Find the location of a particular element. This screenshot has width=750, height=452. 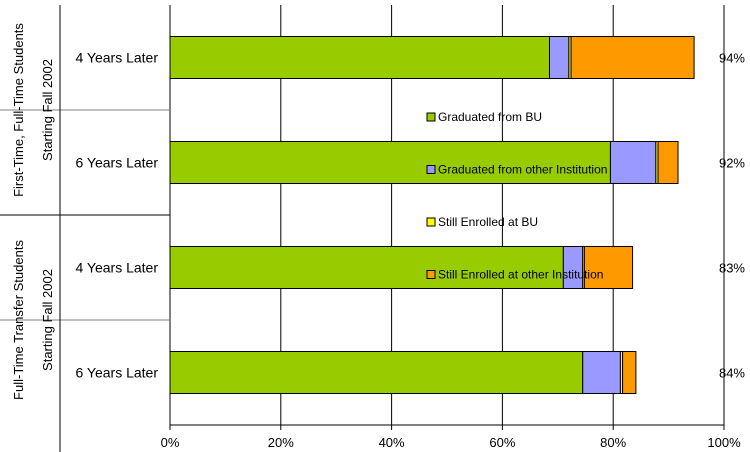

x-tick-label: 80% is located at coordinates (613, 442).